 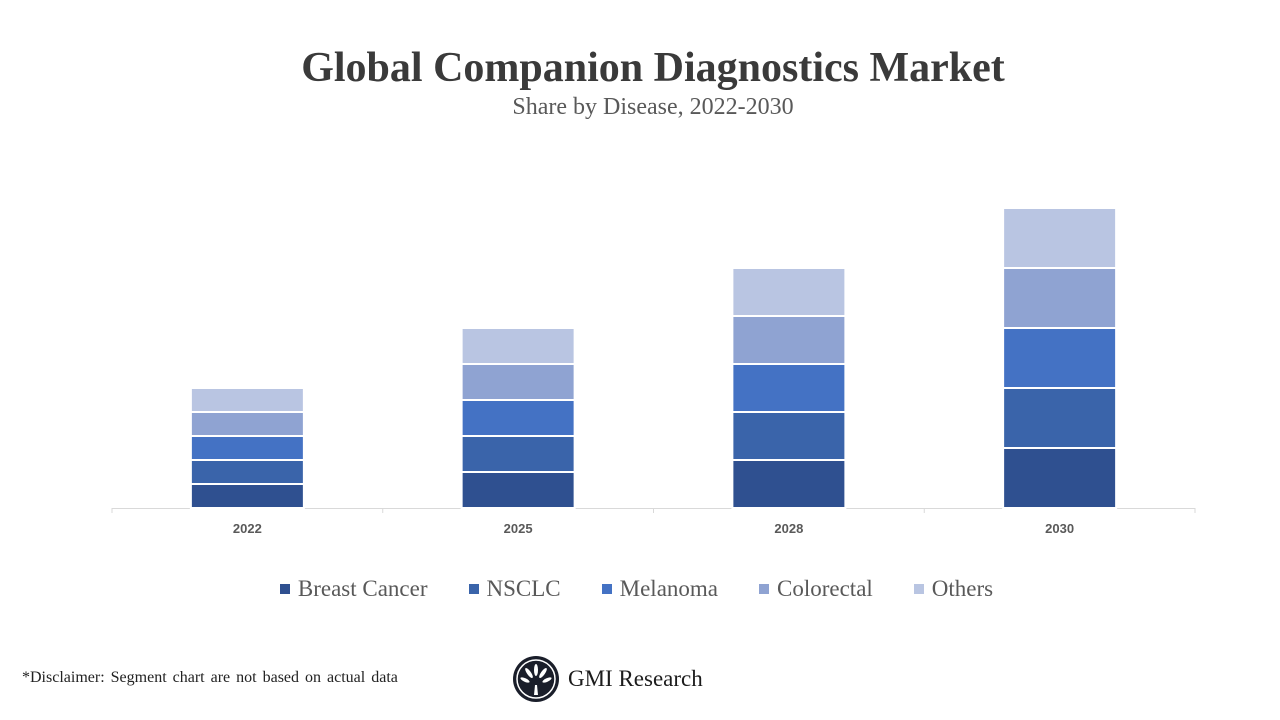 What do you see at coordinates (789, 340) in the screenshot?
I see `bar-segment-colorectal-2028` at bounding box center [789, 340].